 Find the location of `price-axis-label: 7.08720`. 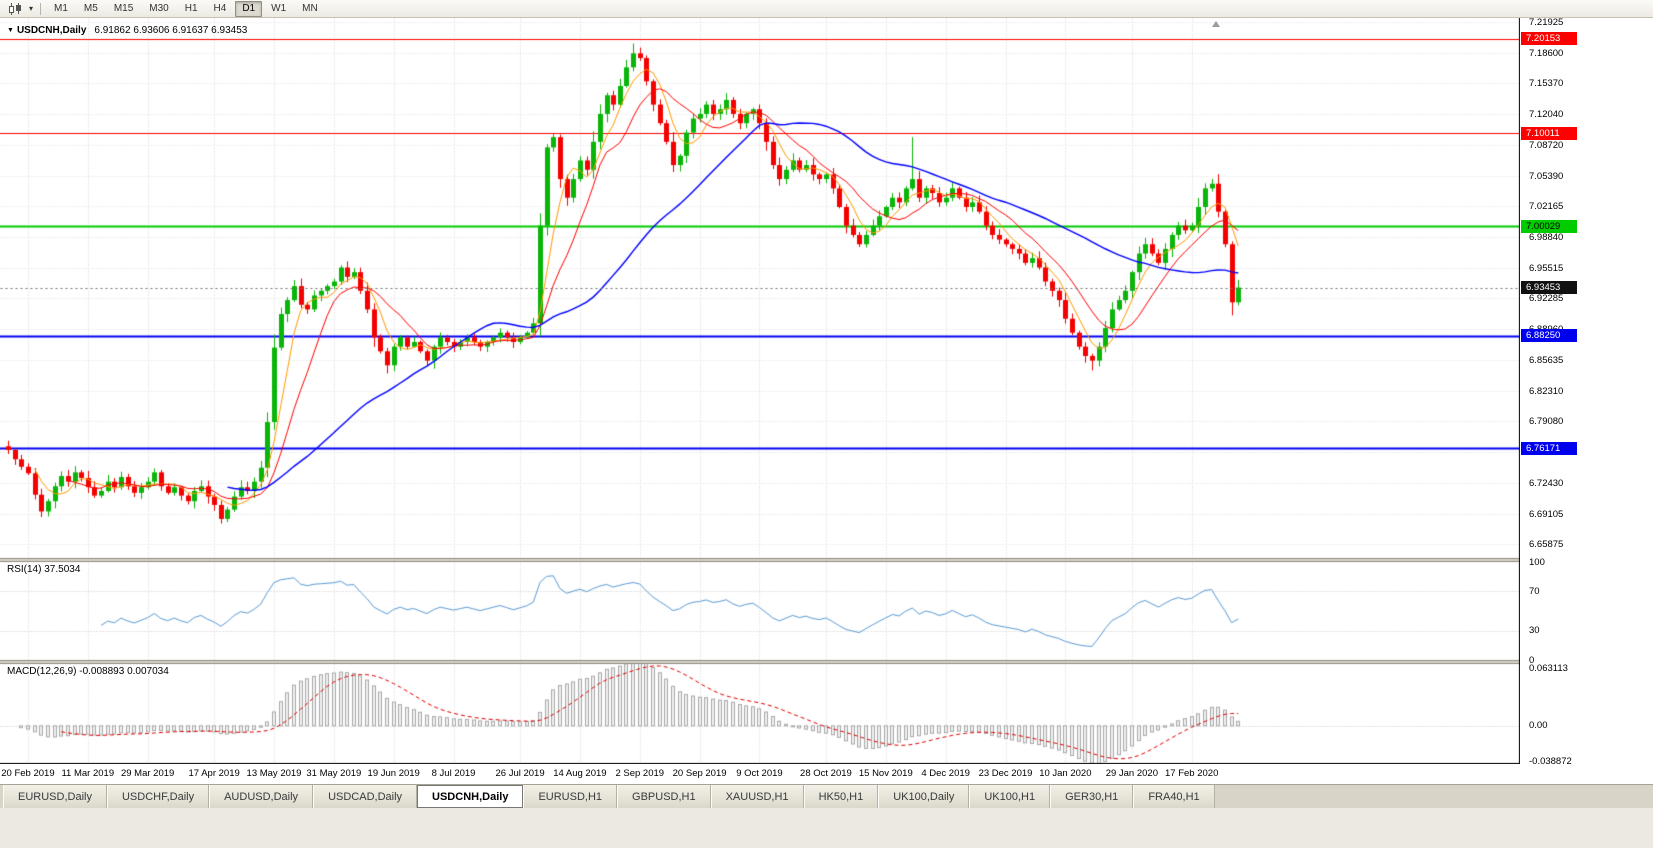

price-axis-label: 7.08720 is located at coordinates (1546, 145).